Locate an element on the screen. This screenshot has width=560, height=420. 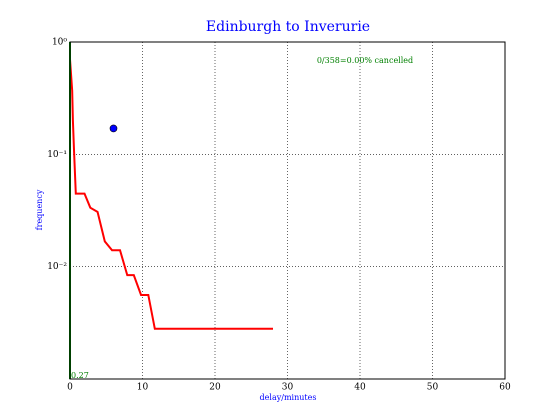
x-axis-label: delay/minutes is located at coordinates (288, 397).